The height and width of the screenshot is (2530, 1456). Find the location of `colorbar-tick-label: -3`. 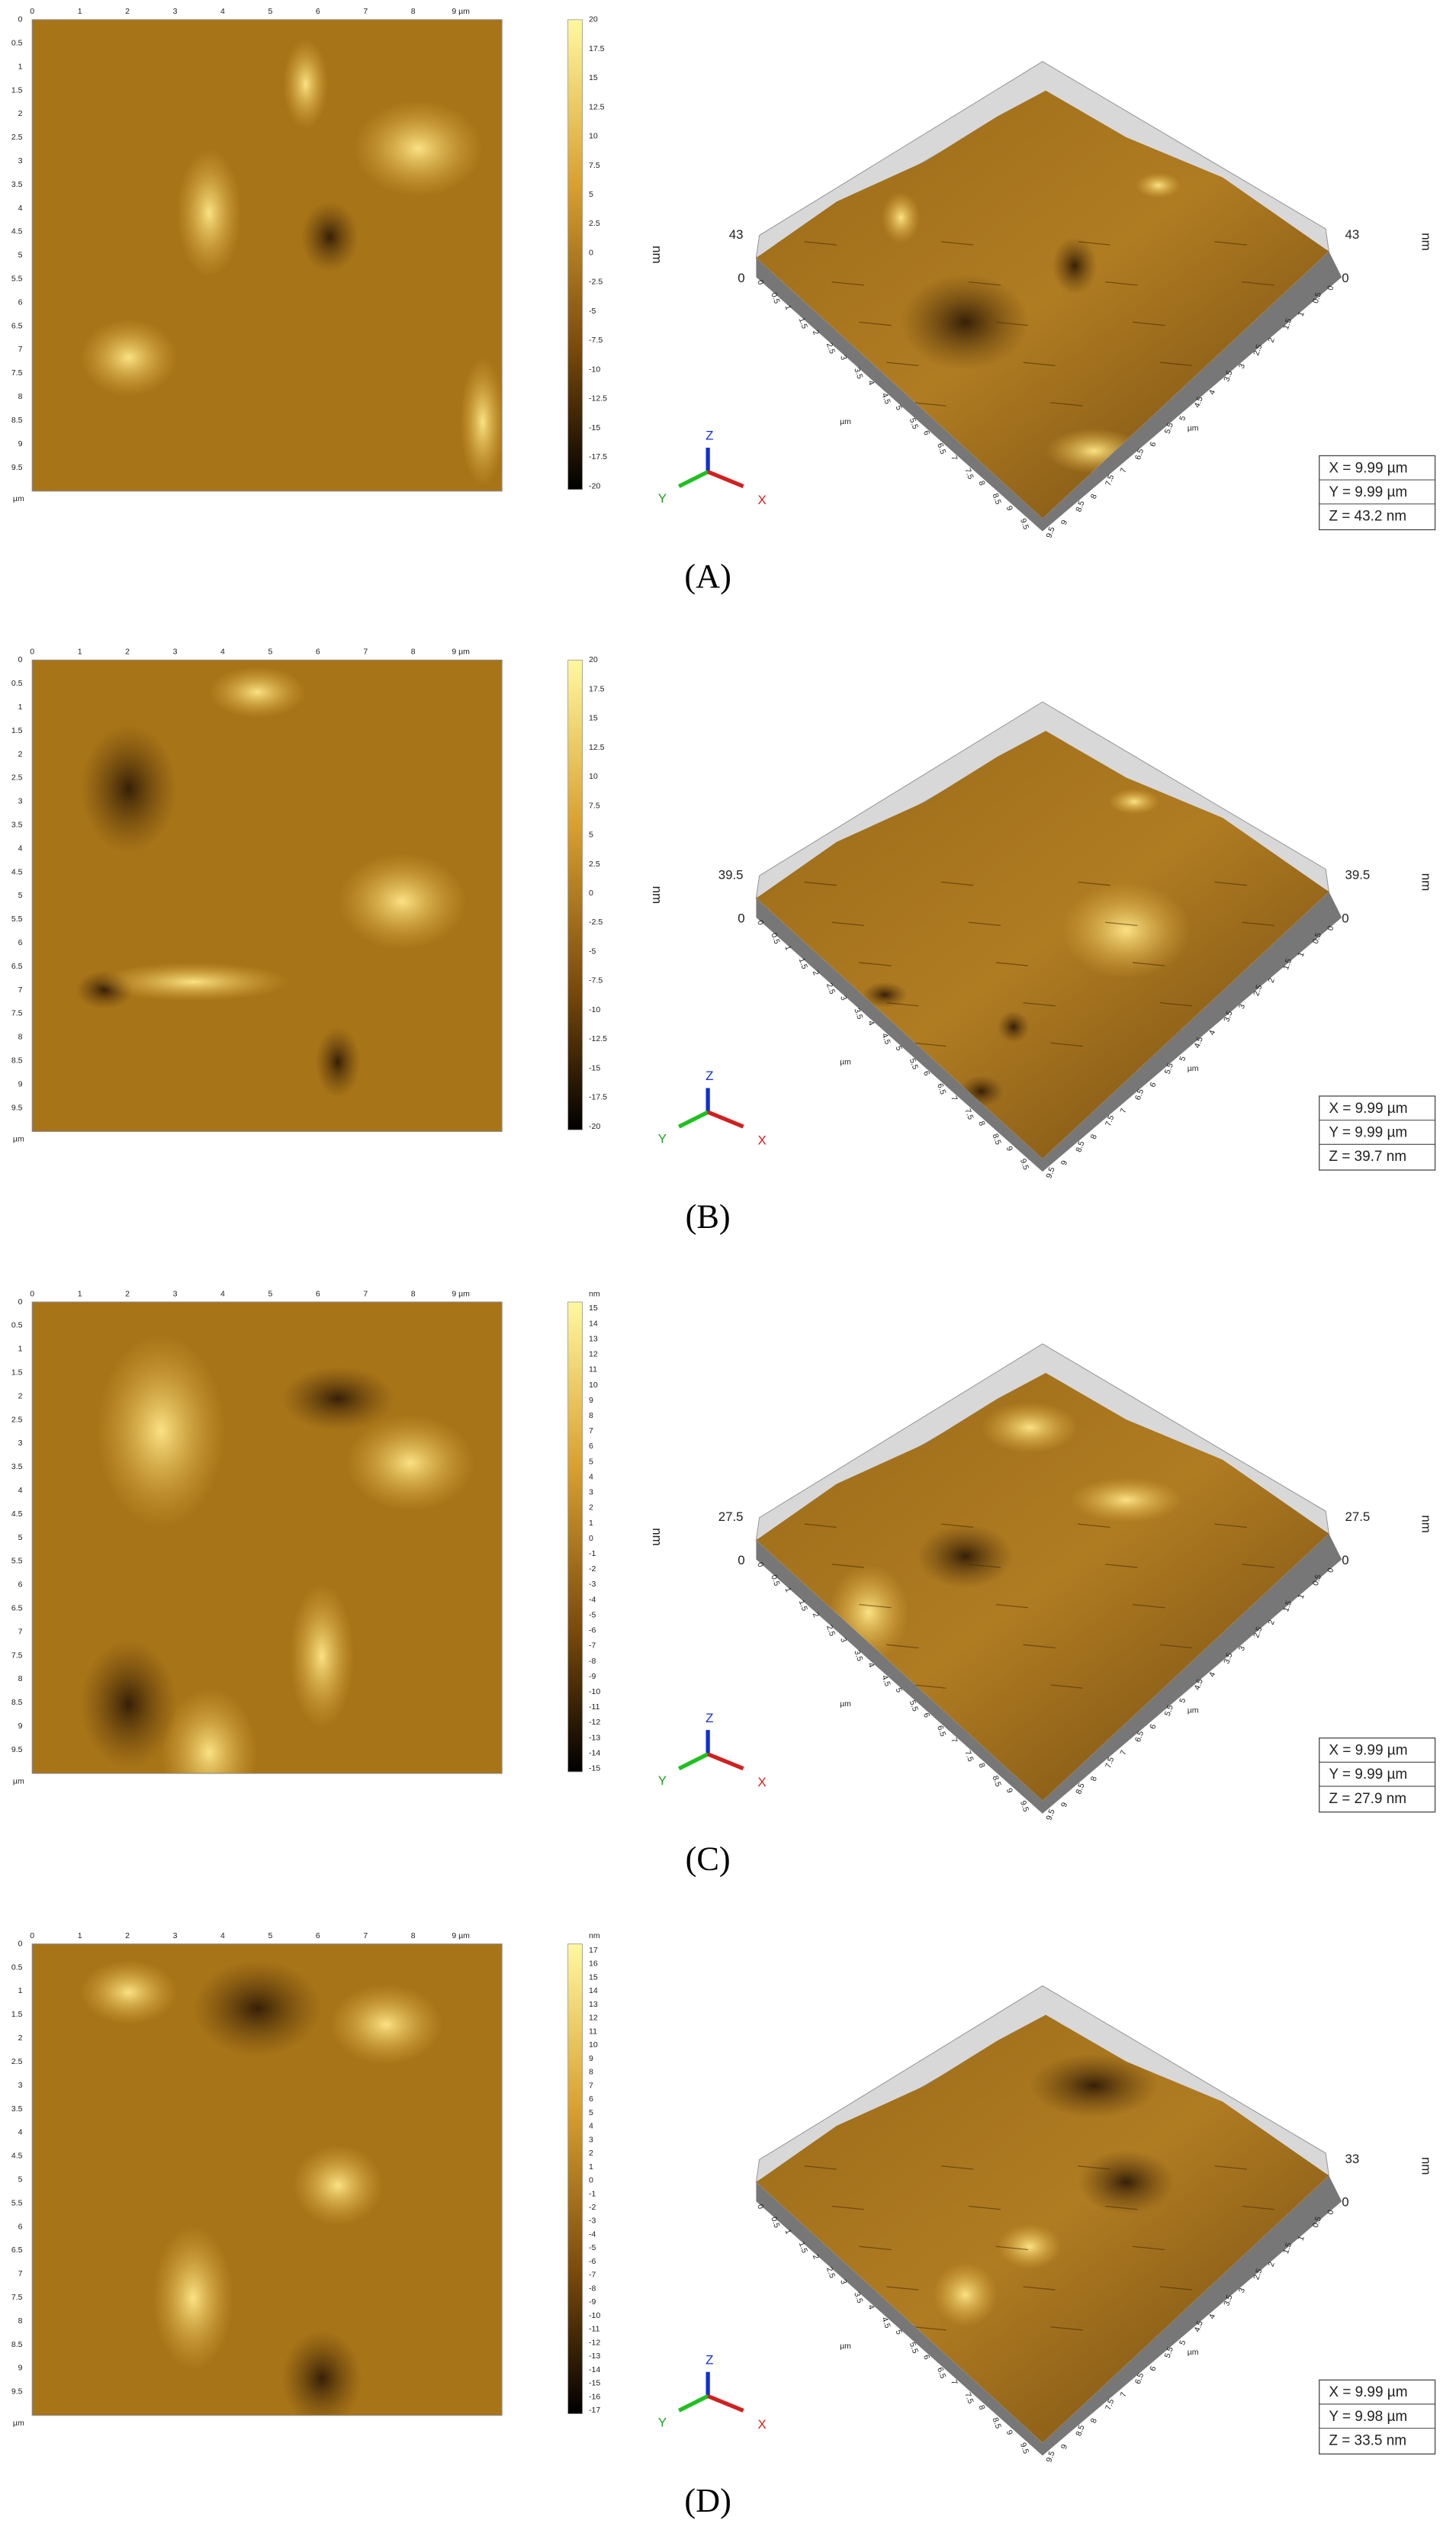

colorbar-tick-label: -3 is located at coordinates (592, 2221).